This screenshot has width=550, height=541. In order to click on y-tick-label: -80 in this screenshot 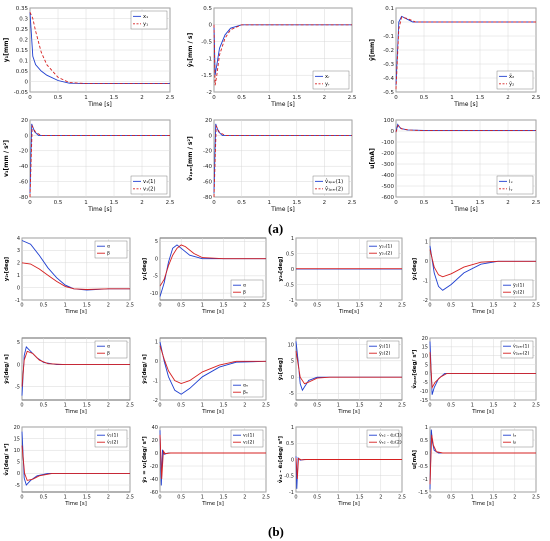, I will do `click(207, 198)`.